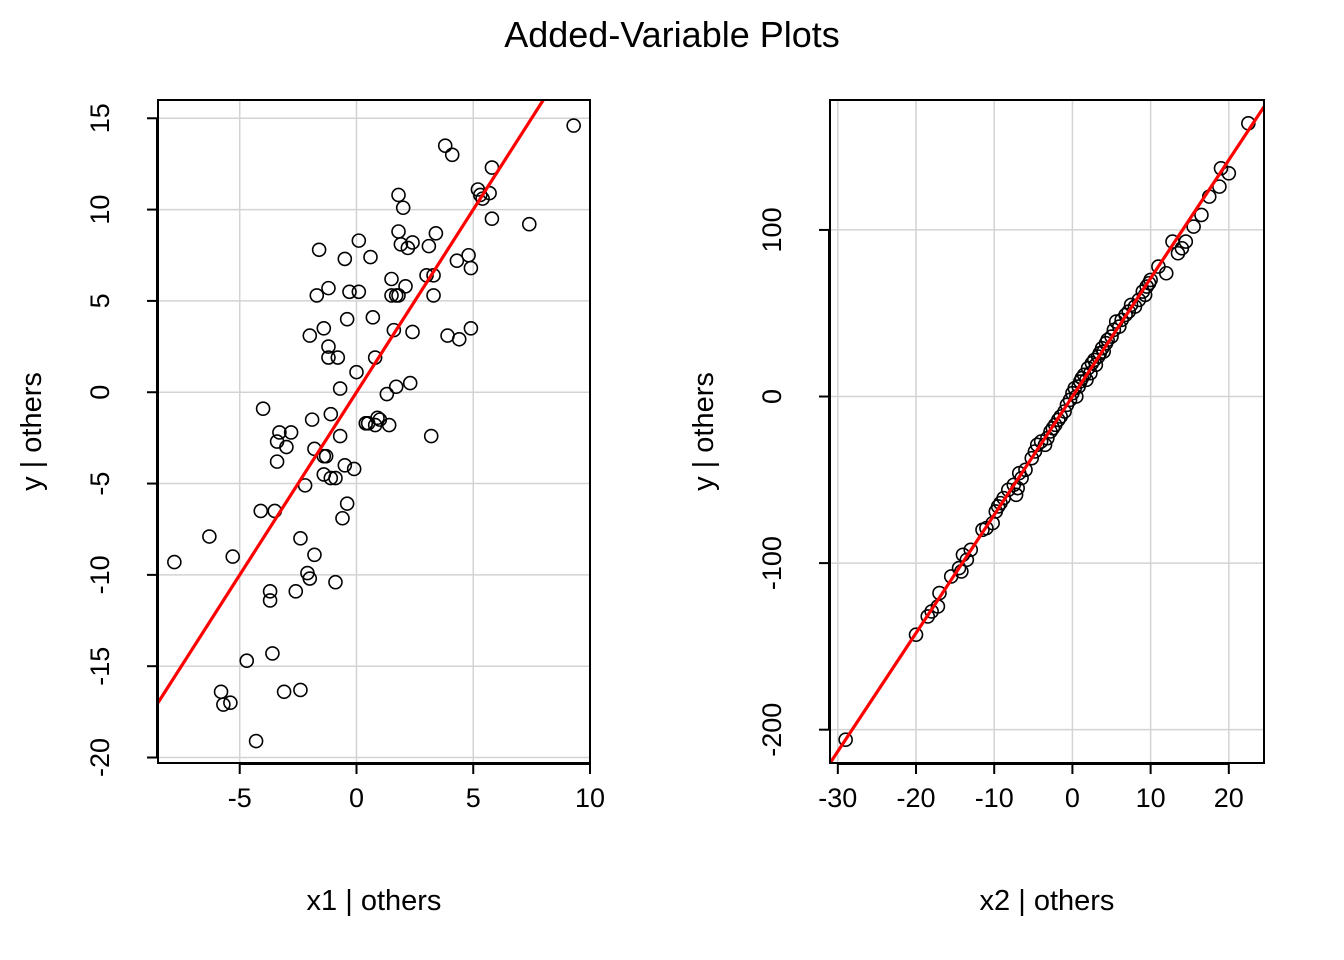 The width and height of the screenshot is (1344, 960). What do you see at coordinates (759, 482) in the screenshot?
I see `y-axis: -200 -100 0 100 y | others` at bounding box center [759, 482].